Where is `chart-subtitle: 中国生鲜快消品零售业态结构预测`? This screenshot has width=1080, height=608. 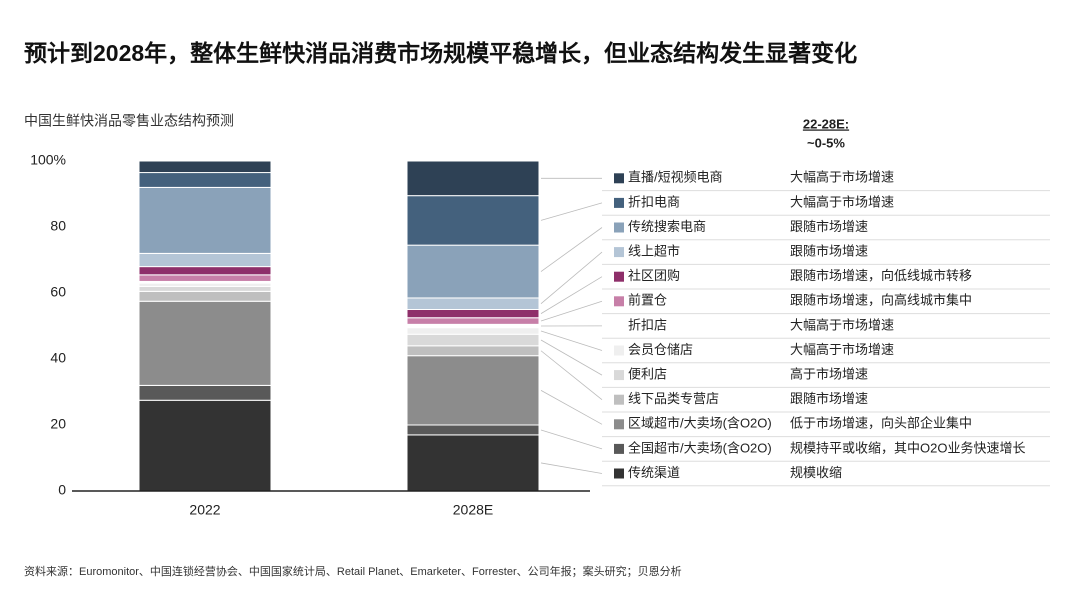
chart-subtitle: 中国生鲜快消品零售业态结构预测 is located at coordinates (129, 121).